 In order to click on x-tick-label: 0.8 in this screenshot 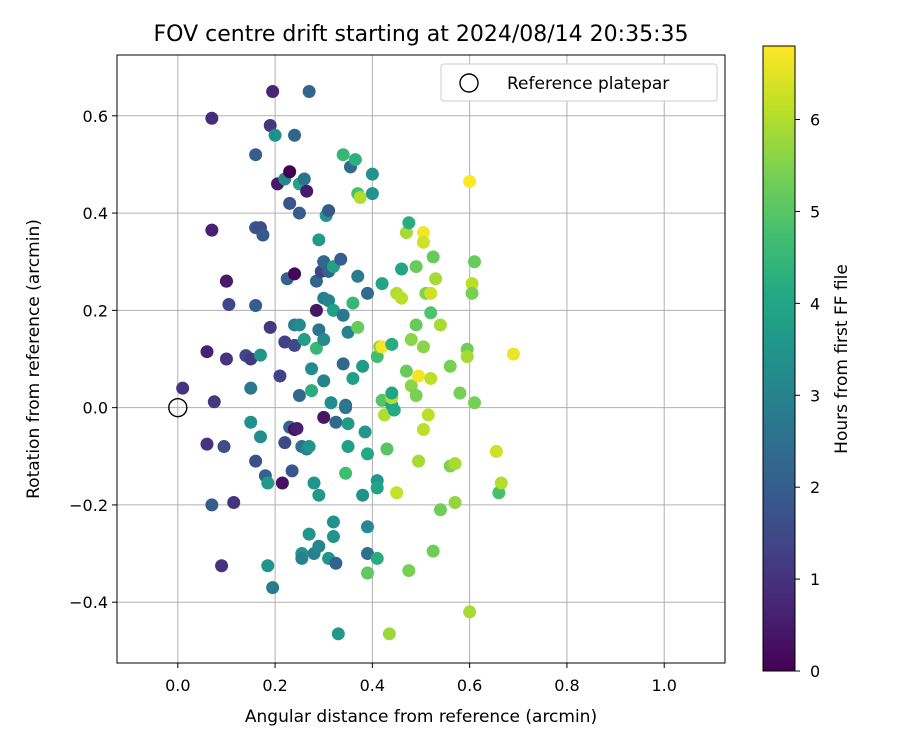, I will do `click(566, 685)`.